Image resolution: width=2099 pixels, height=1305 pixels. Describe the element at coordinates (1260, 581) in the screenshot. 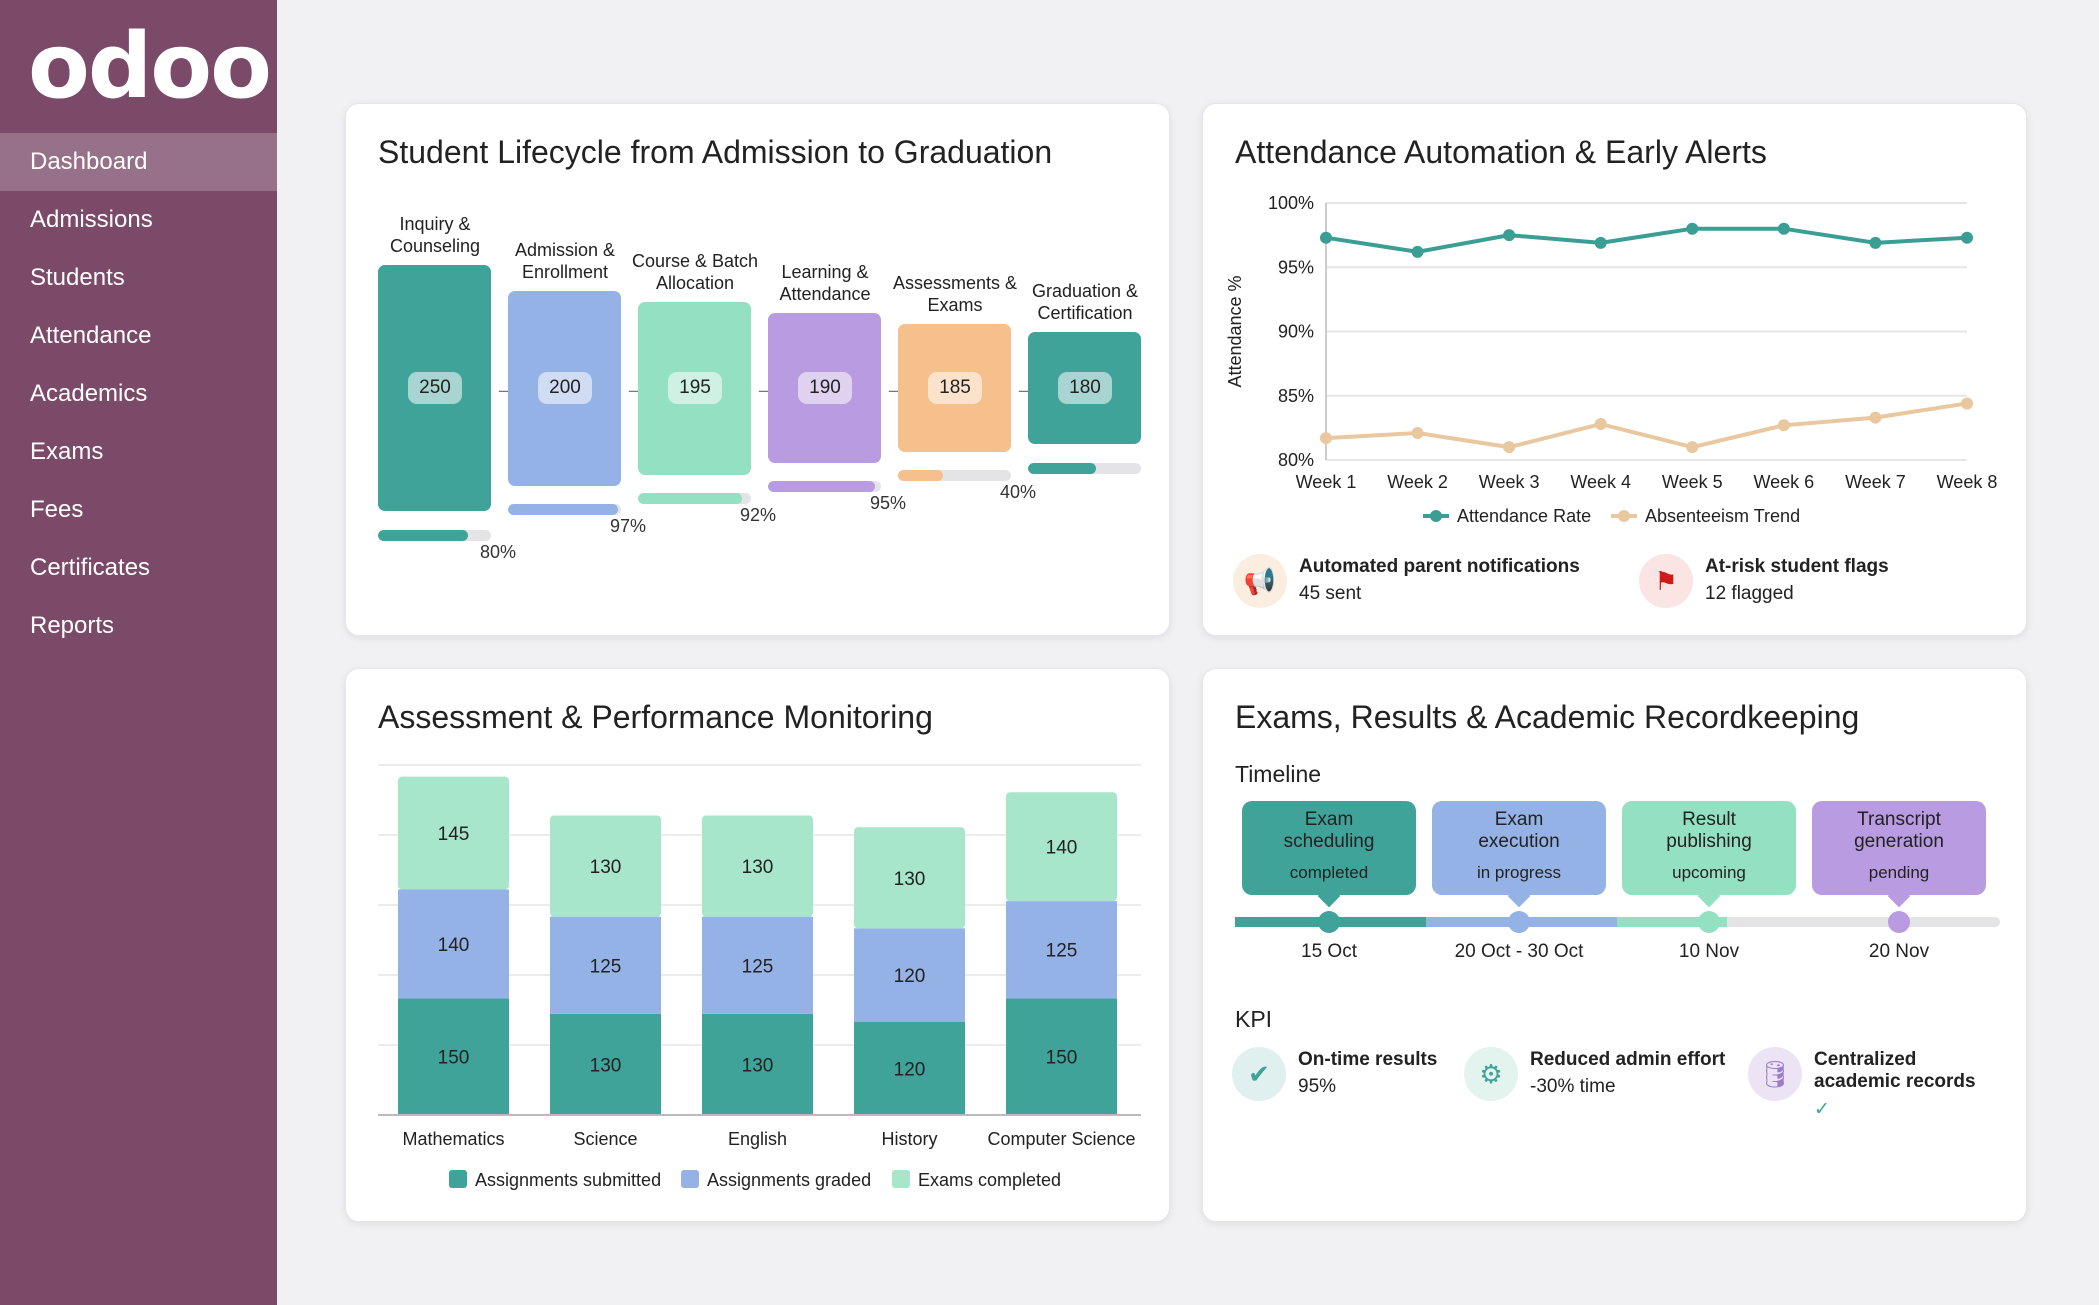

I see `megaphone-icon: 📢` at that location.